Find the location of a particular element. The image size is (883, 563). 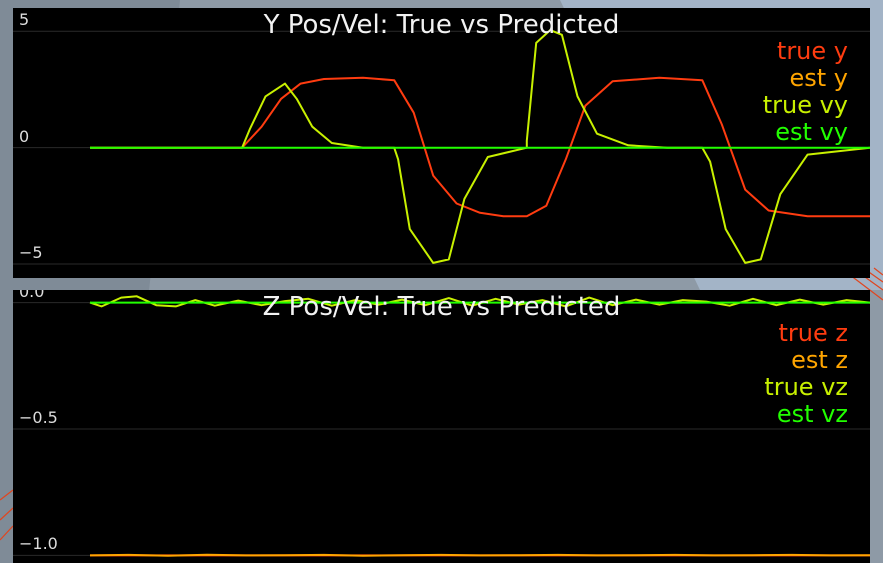

legend-est-vz: est vz is located at coordinates (812, 414).